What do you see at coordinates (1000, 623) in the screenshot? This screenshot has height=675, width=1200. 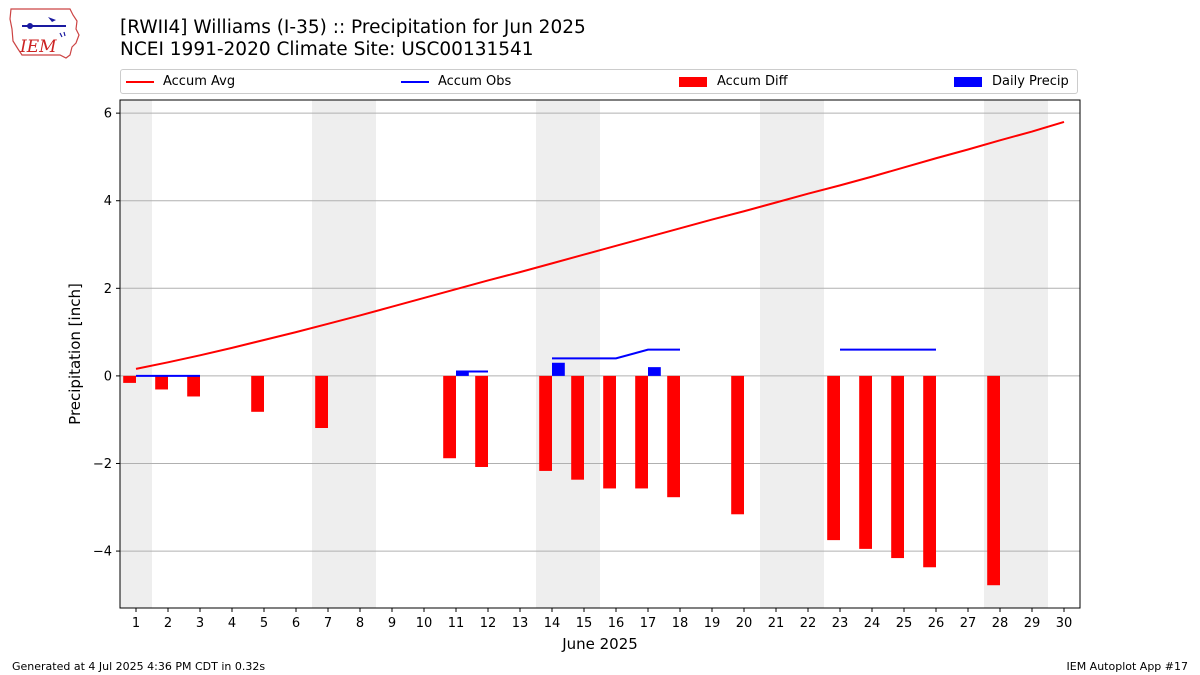 I see `x-tick-label: 28` at bounding box center [1000, 623].